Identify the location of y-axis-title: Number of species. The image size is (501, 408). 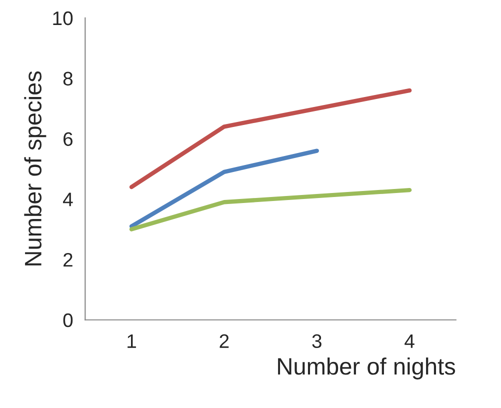
(35, 168).